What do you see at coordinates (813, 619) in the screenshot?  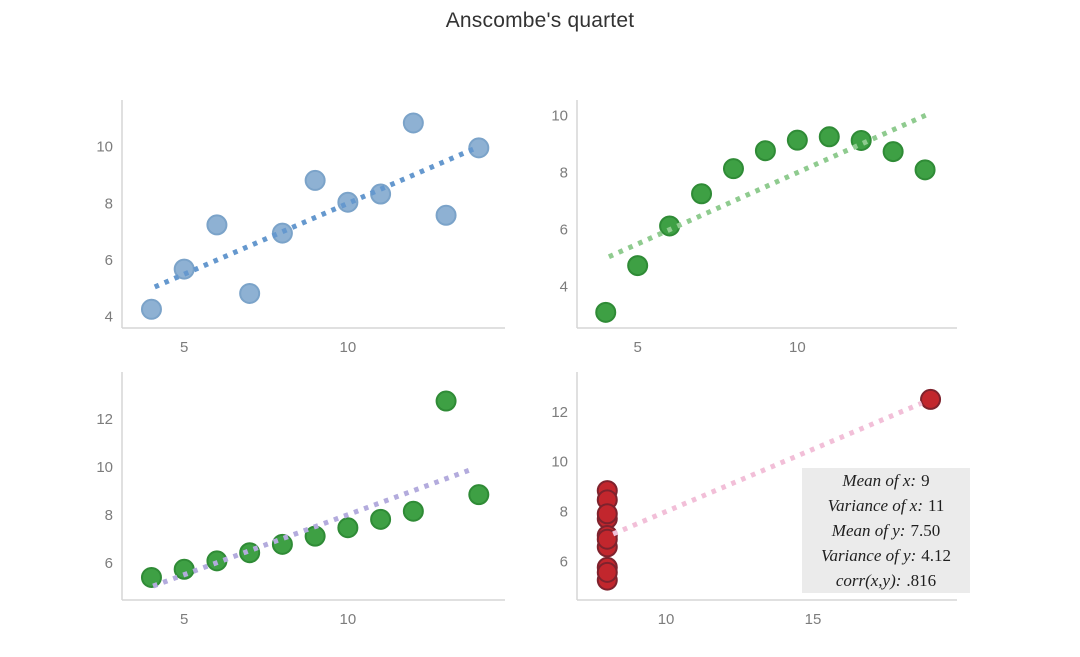 I see `x-tick-label: 15` at bounding box center [813, 619].